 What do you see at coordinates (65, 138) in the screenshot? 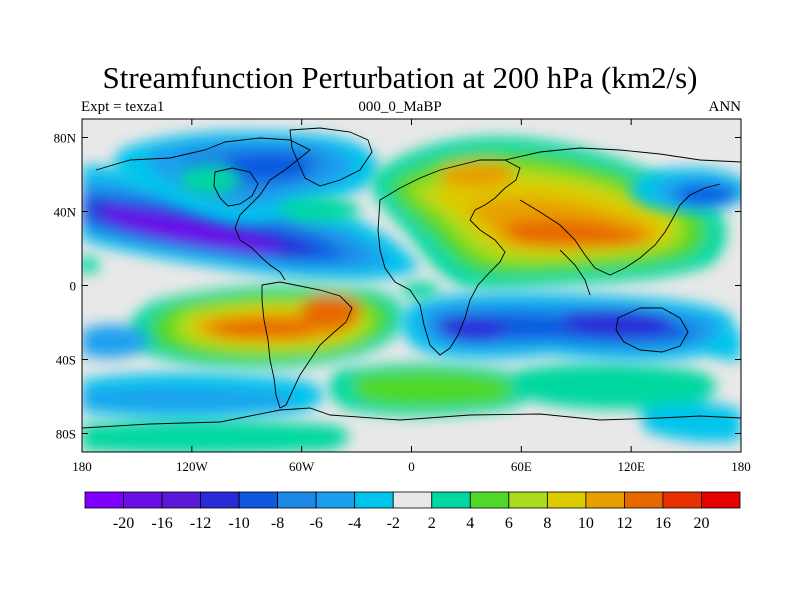
I see `lat-tick-label: 80N` at bounding box center [65, 138].